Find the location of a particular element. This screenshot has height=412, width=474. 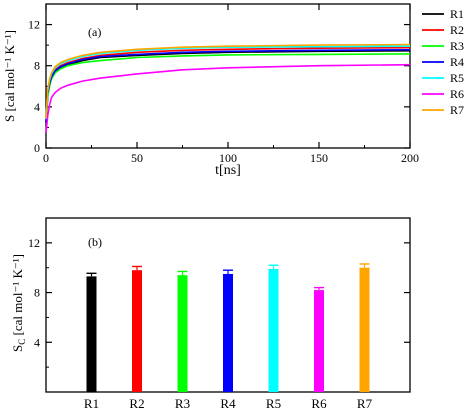

panel-a-x-tick-label: 150 is located at coordinates (319, 158).